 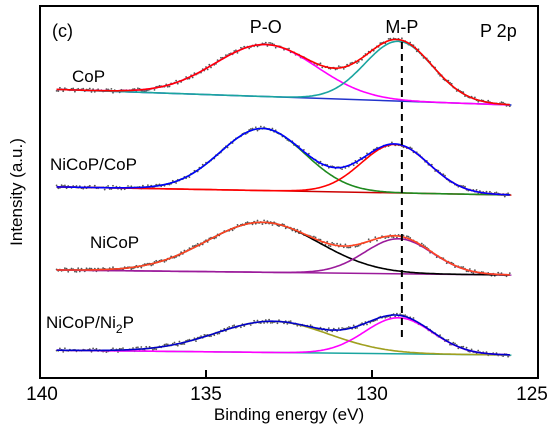 What do you see at coordinates (266, 27) in the screenshot?
I see `peak-label: P-O` at bounding box center [266, 27].